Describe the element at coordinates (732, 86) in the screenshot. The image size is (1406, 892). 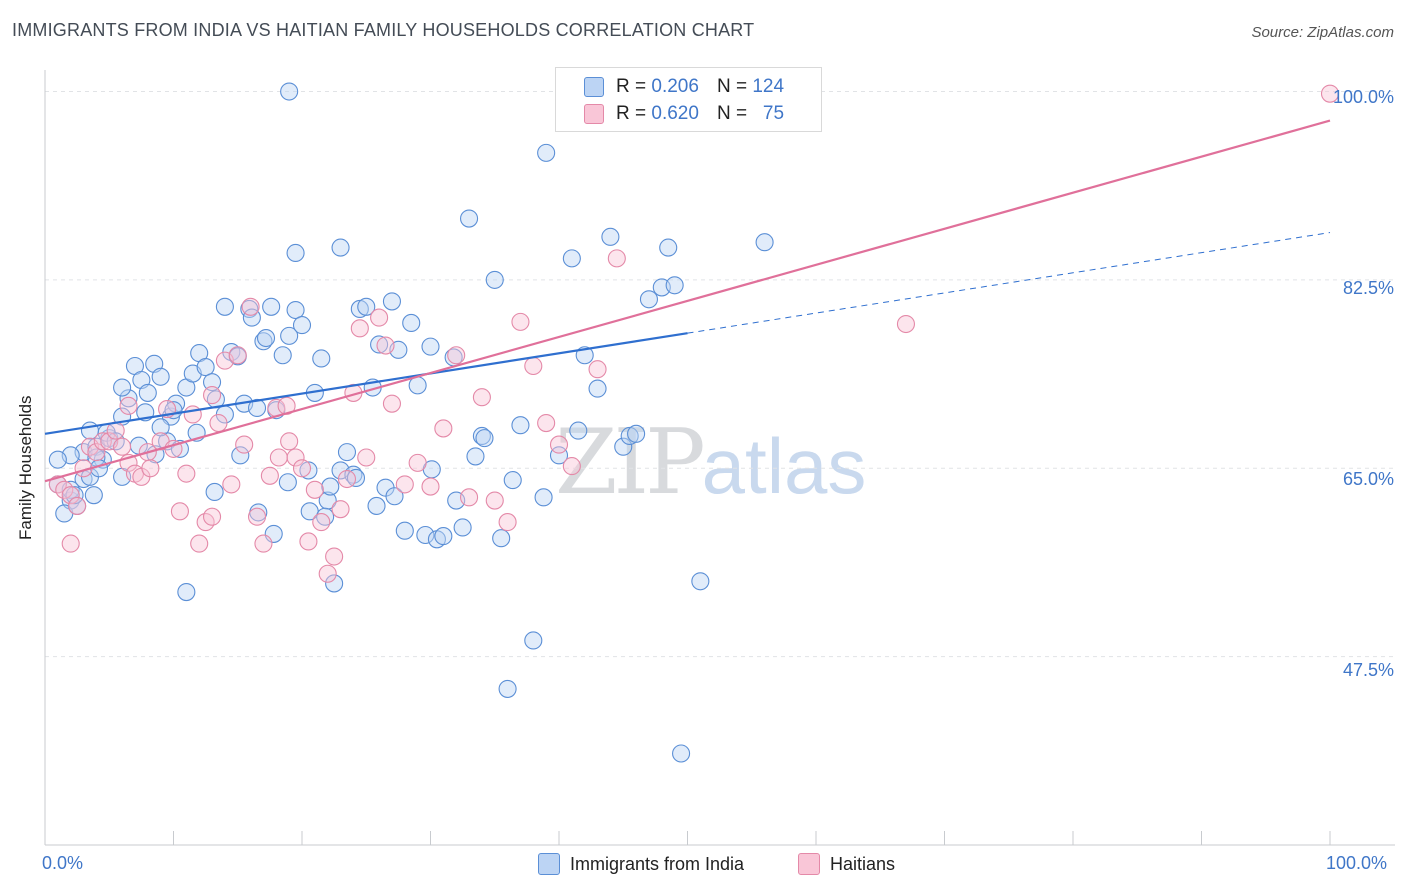
I see `india-n-label: N =` at that location.